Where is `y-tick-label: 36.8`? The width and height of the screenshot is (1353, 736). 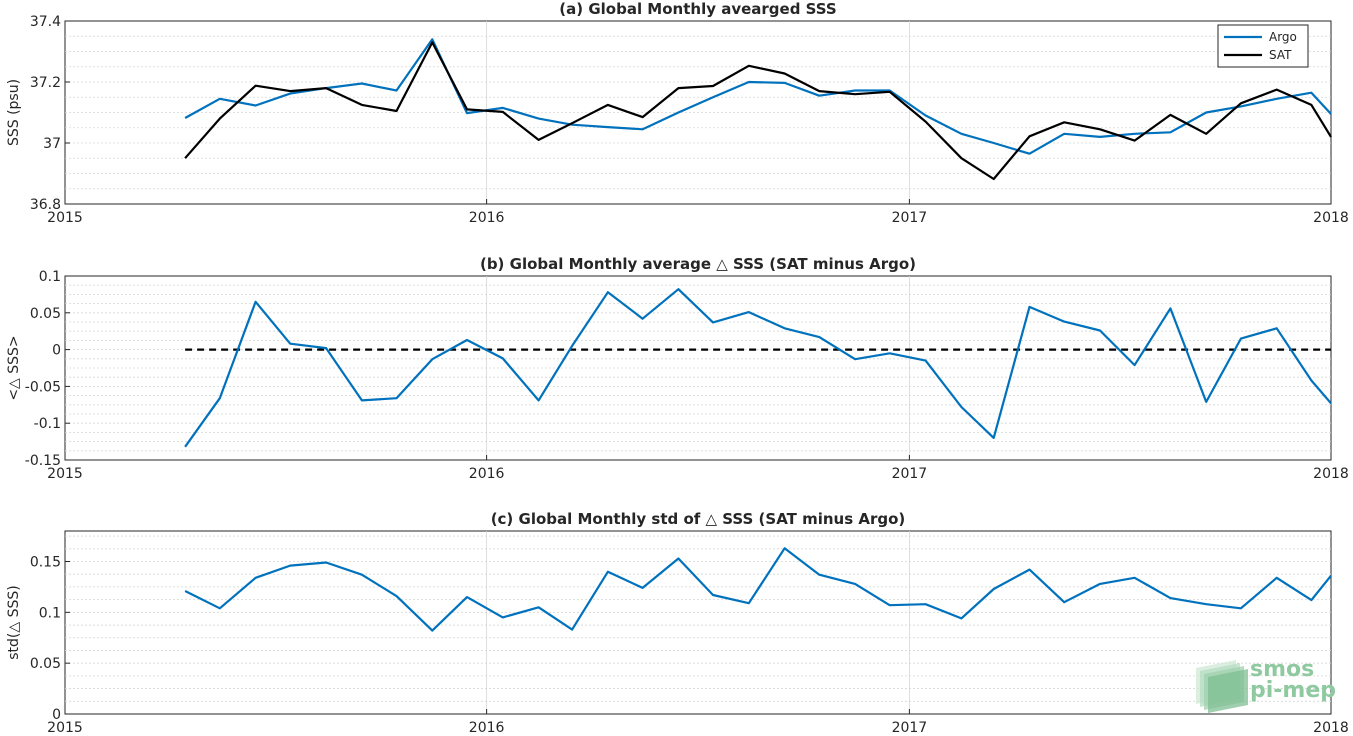
y-tick-label: 36.8 is located at coordinates (45, 205).